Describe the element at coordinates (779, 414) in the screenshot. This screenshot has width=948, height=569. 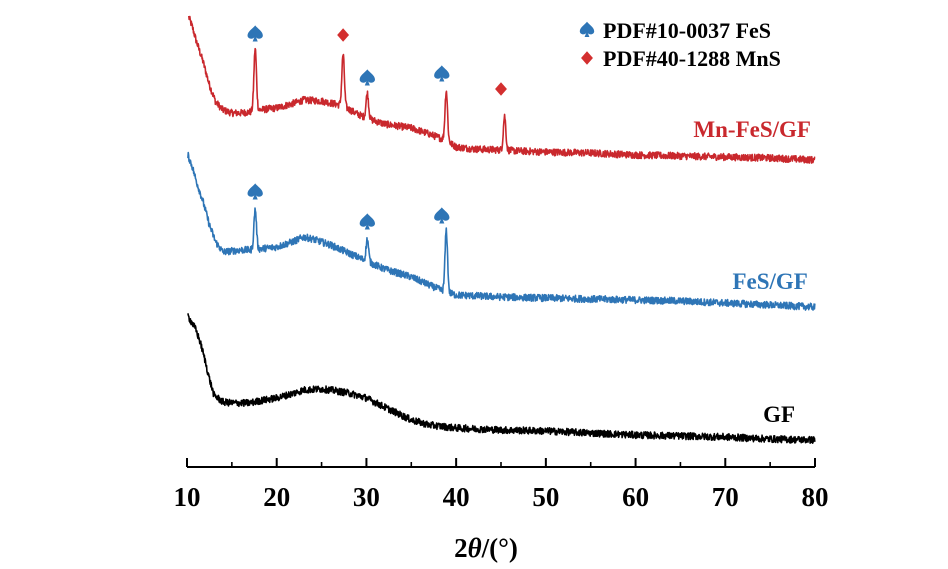
I see `series-label: GF` at that location.